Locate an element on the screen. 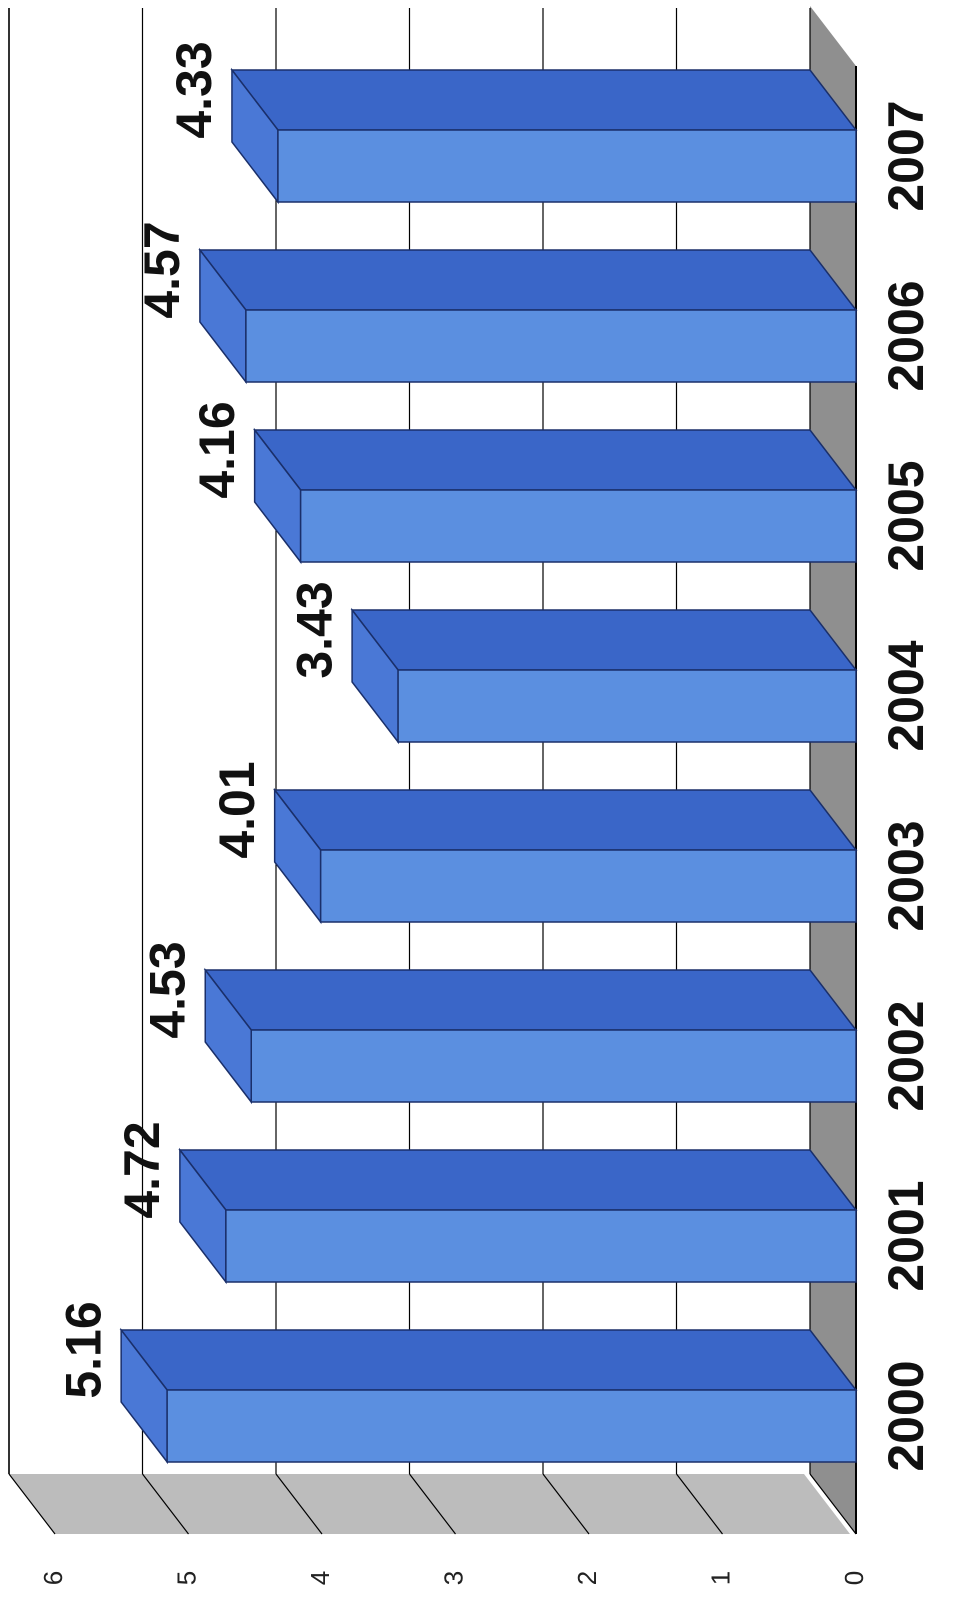 Image resolution: width=969 pixels, height=1614 pixels. value-tick-label: 3 is located at coordinates (453, 1578).